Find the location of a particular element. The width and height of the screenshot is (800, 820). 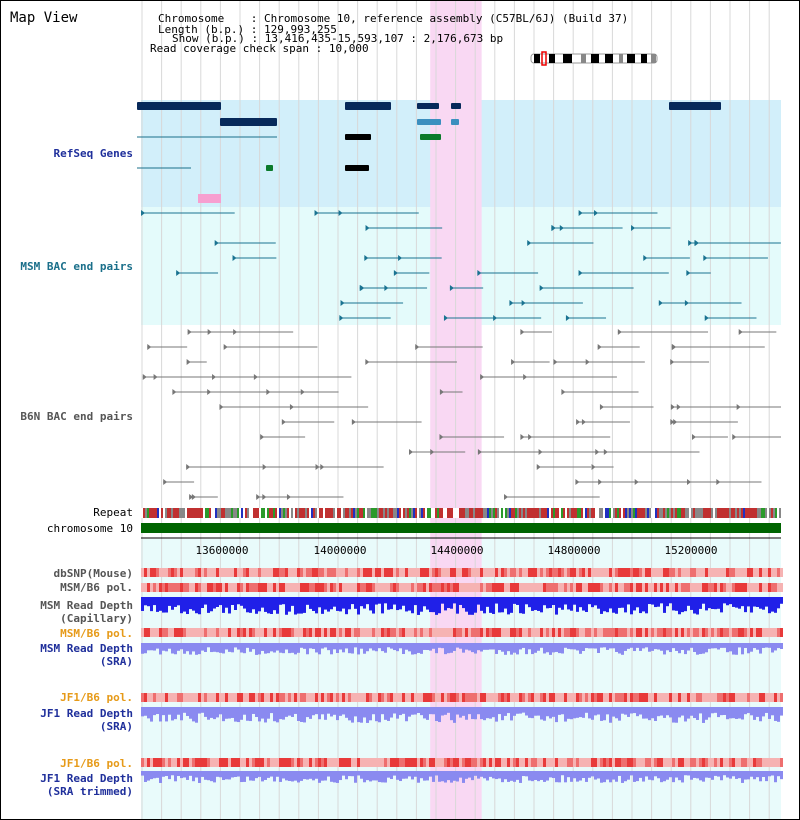

track-label-msm-depth-sra: MSM Read Depth is located at coordinates (86, 648).